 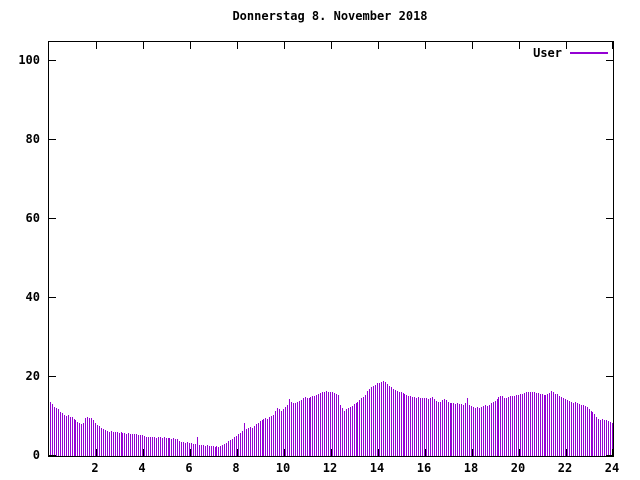 I want to click on legend: User, so click(x=570, y=53).